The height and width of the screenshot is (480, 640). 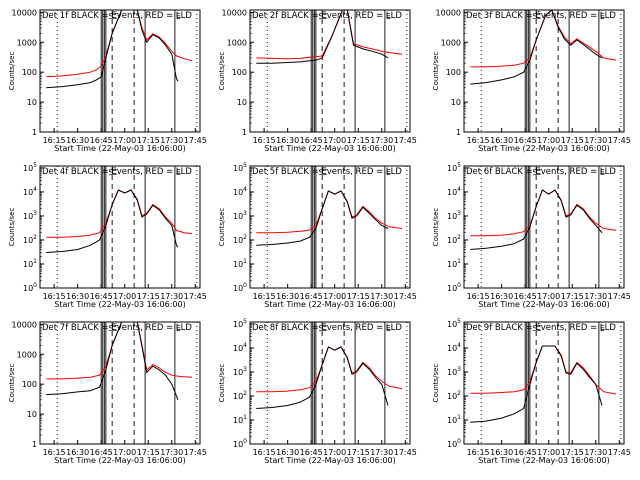 I want to click on panel-title: Det 9f BLACK = Events, RED = LLD, so click(x=541, y=328).